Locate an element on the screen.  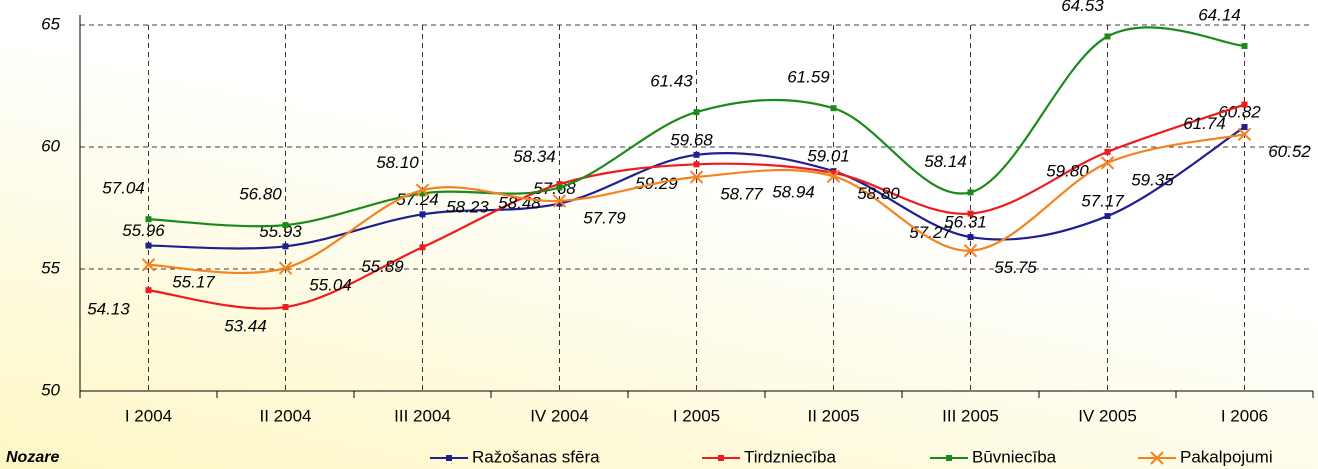
x-tick-label: I 2006 is located at coordinates (1244, 415).